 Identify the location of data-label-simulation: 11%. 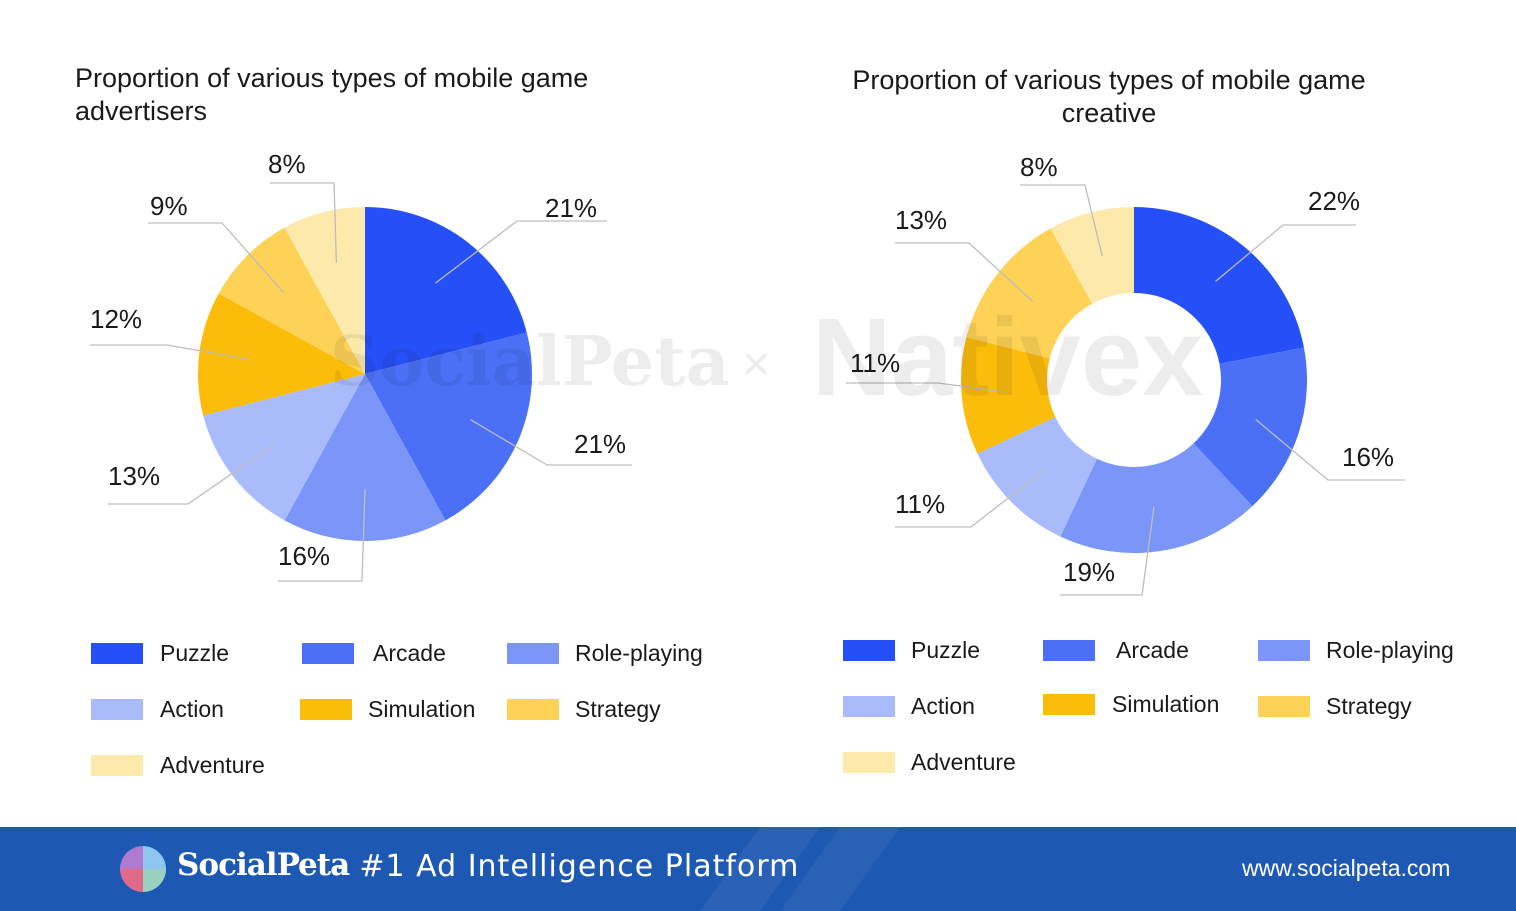
(875, 363).